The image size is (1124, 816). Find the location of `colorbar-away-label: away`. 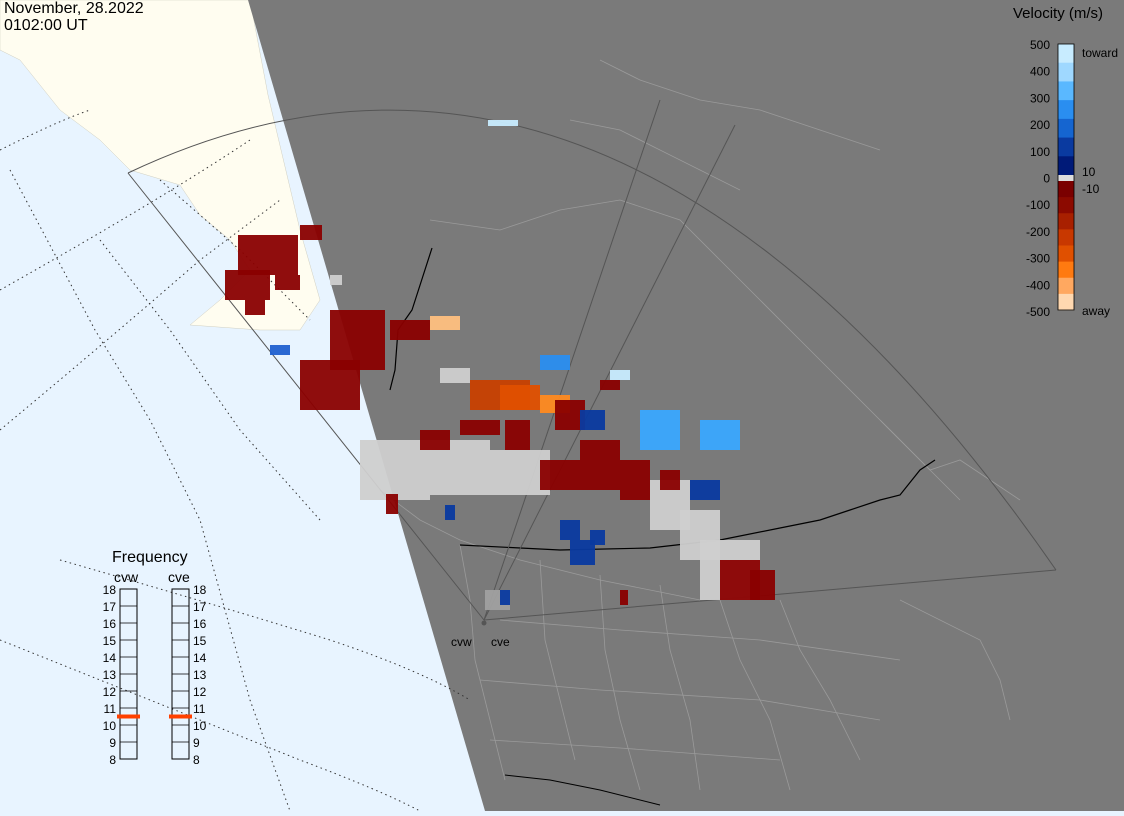

colorbar-away-label: away is located at coordinates (1096, 311).